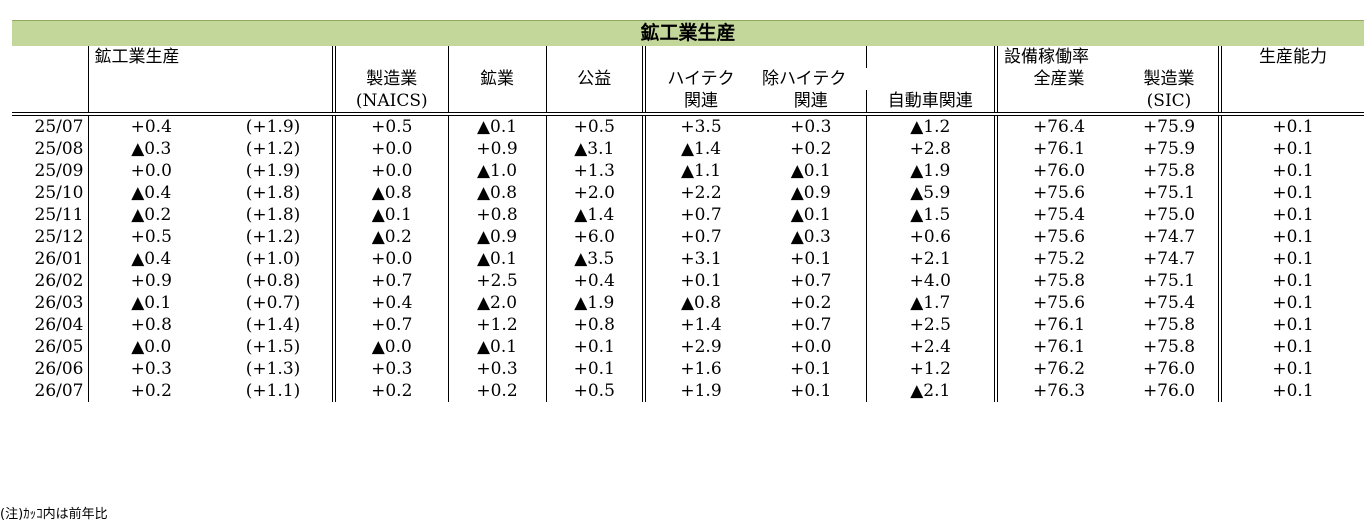 Image resolution: width=1364 pixels, height=532 pixels. Describe the element at coordinates (699, 325) in the screenshot. I see `cell-hitech: +1.4` at that location.